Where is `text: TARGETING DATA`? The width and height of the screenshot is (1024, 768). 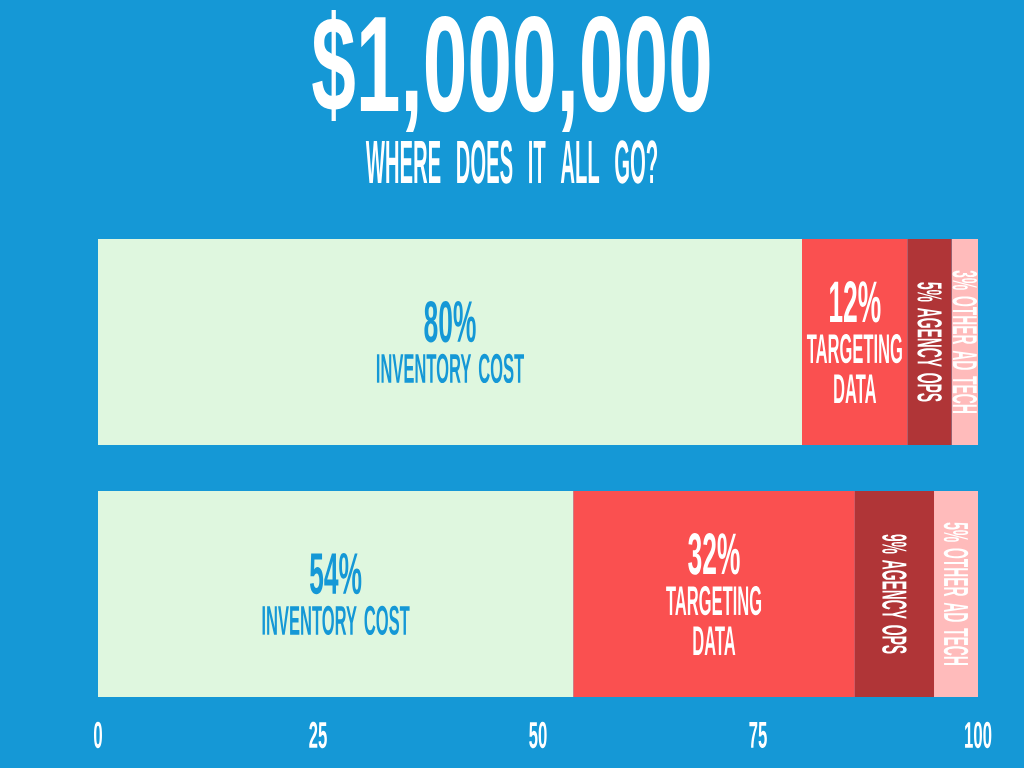
text: TARGETING DATA is located at coordinates (714, 620).